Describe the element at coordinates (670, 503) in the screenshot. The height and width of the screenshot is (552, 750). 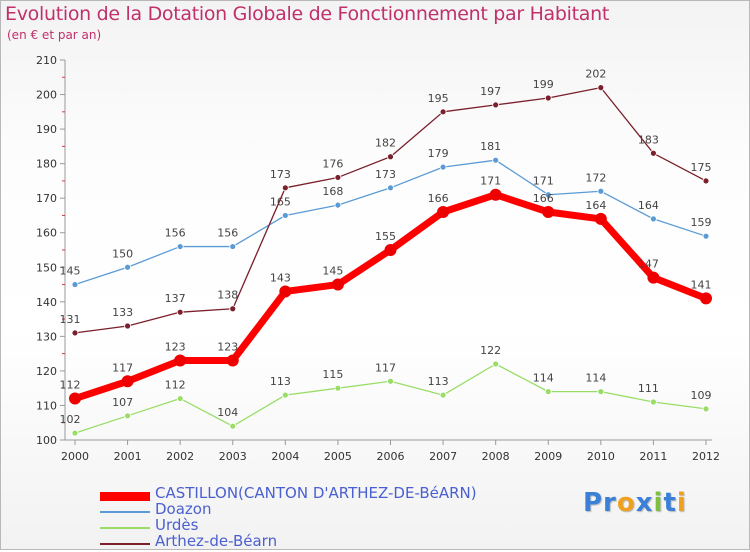
I see `logo-letter: t` at that location.